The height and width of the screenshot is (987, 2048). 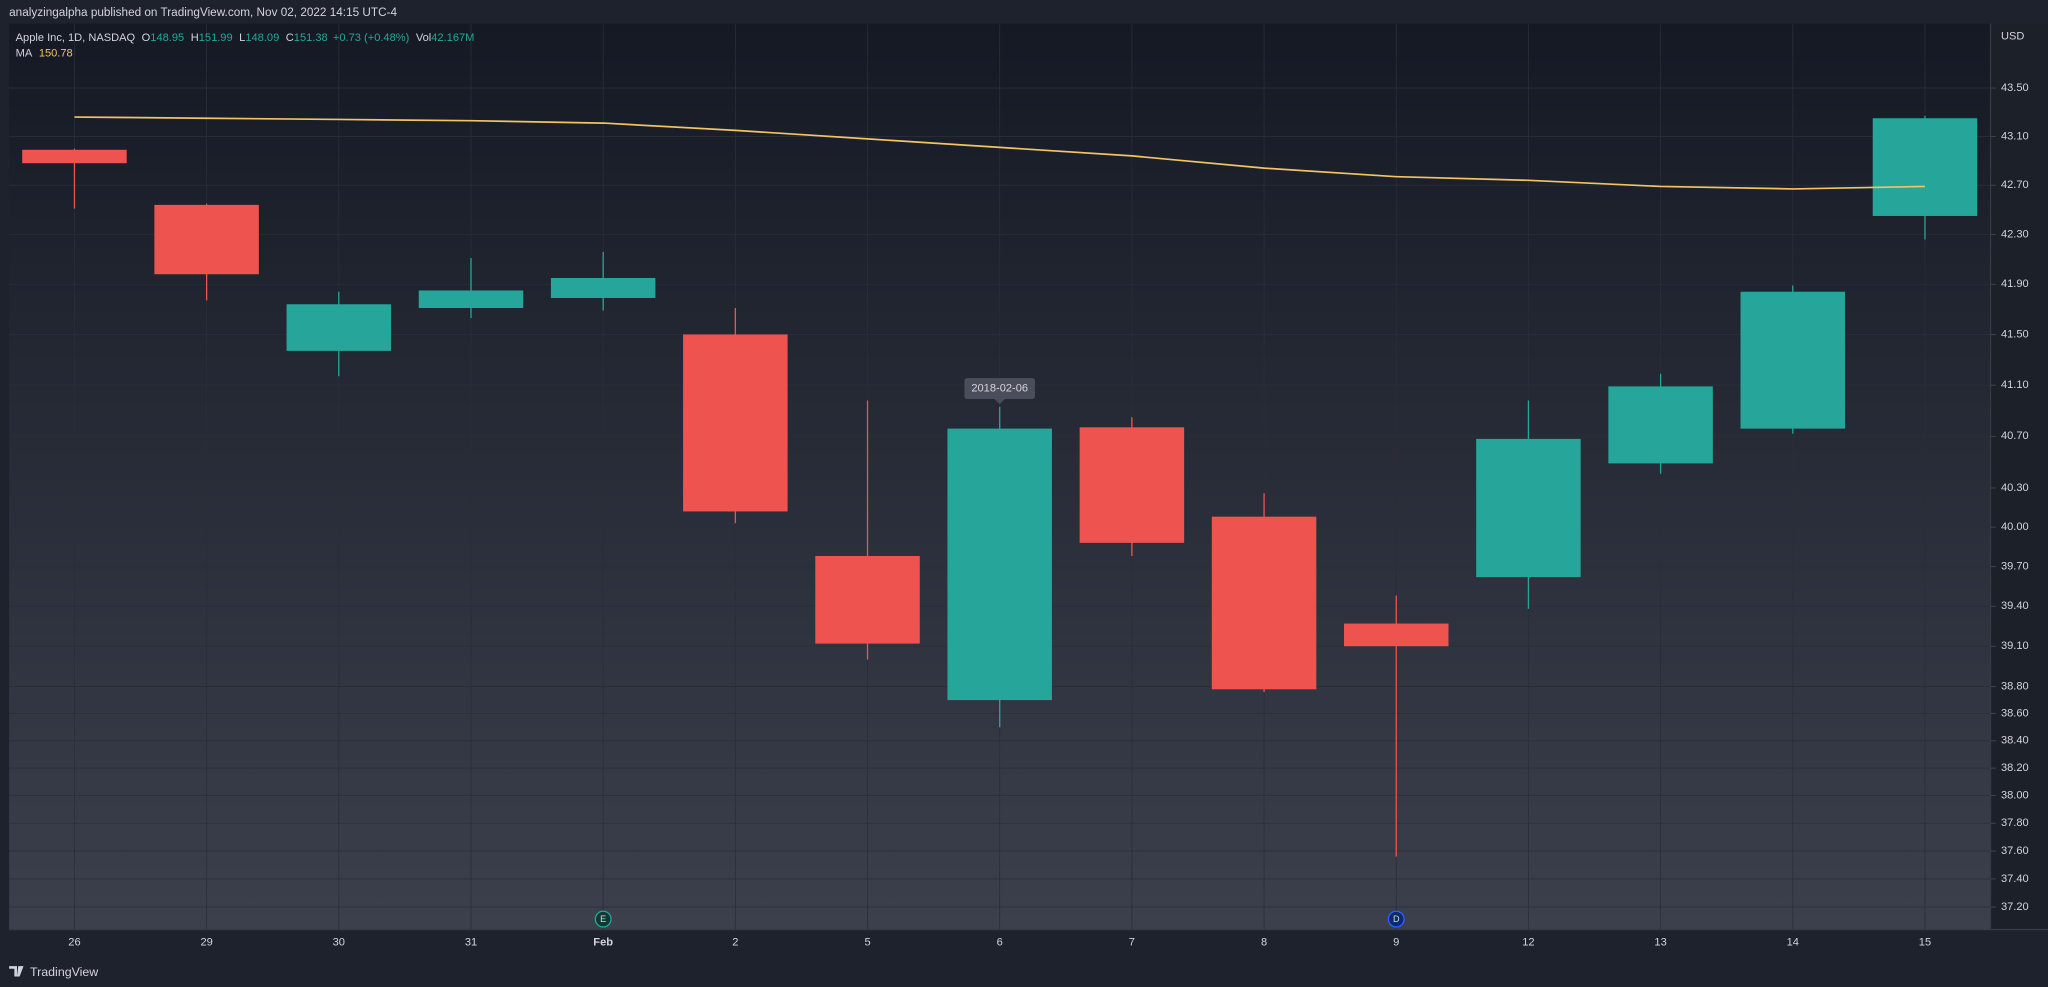 I want to click on y-tick-label: 37.80, so click(x=2015, y=823).